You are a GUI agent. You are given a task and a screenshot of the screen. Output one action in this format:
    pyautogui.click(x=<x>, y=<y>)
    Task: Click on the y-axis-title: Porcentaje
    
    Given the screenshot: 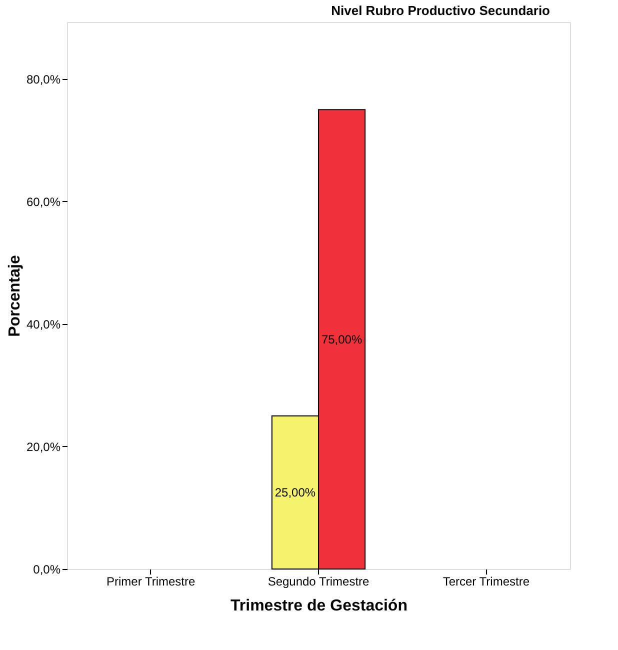 What is the action you would take?
    pyautogui.click(x=15, y=295)
    